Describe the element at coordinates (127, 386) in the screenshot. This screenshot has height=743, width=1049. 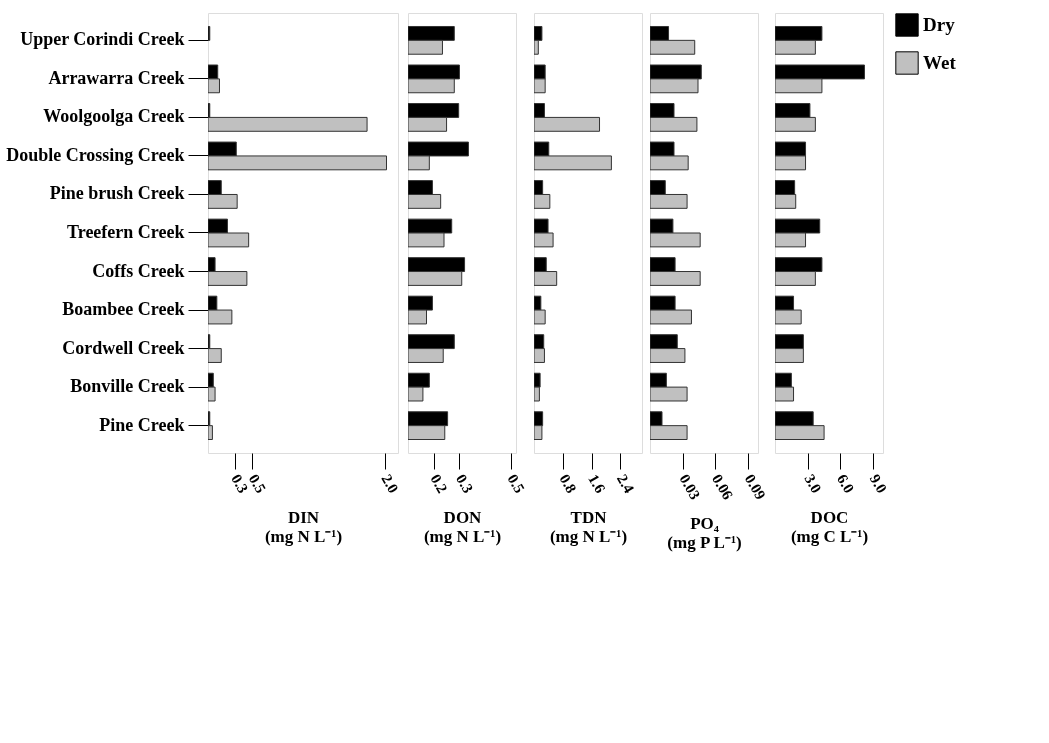
I see `y-tick-label: Bonville Creek` at that location.